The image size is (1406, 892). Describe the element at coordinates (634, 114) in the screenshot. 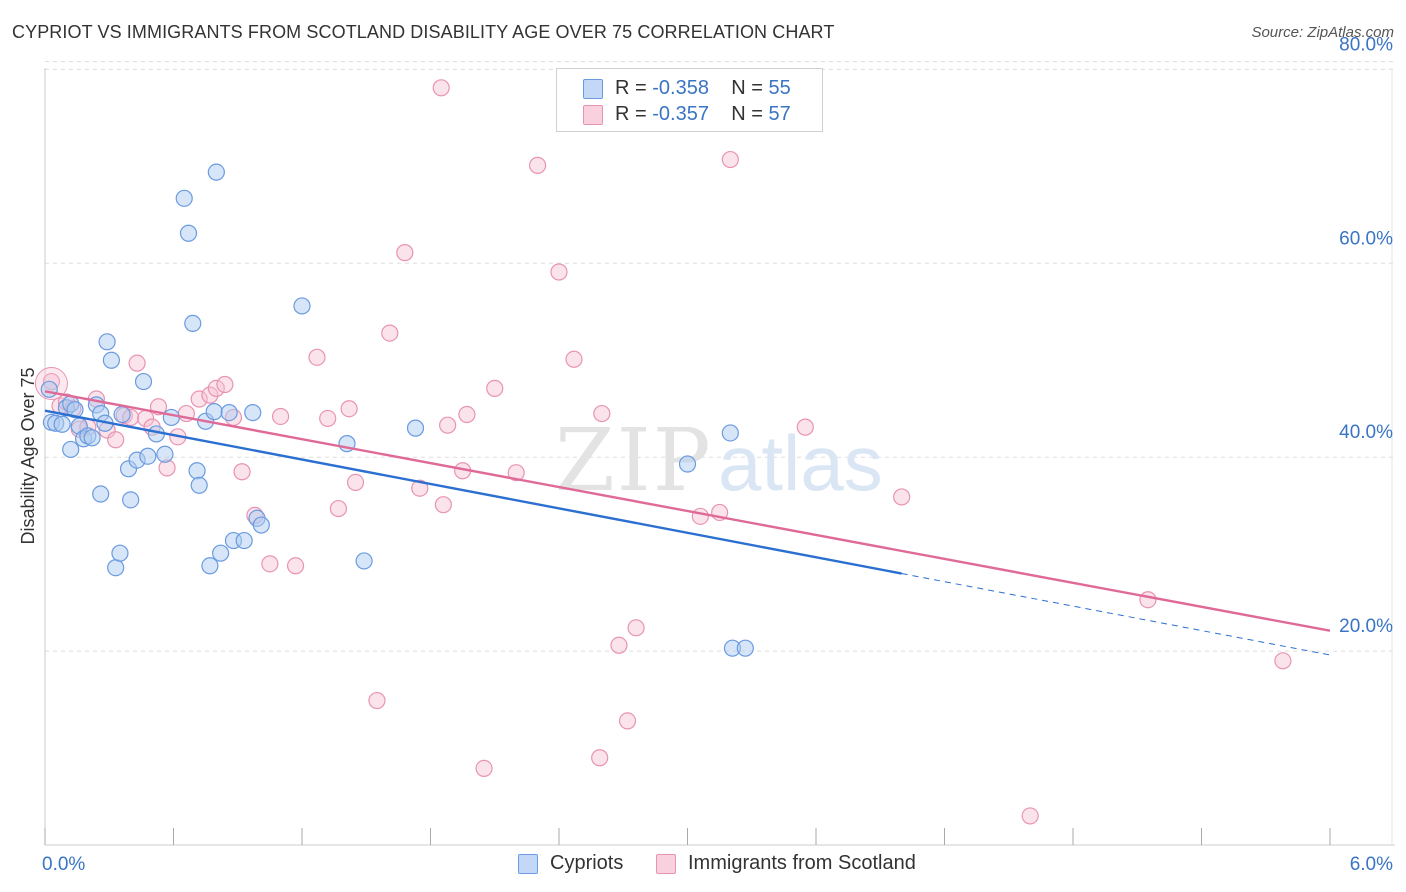

I see `legend-r-label: R =` at that location.